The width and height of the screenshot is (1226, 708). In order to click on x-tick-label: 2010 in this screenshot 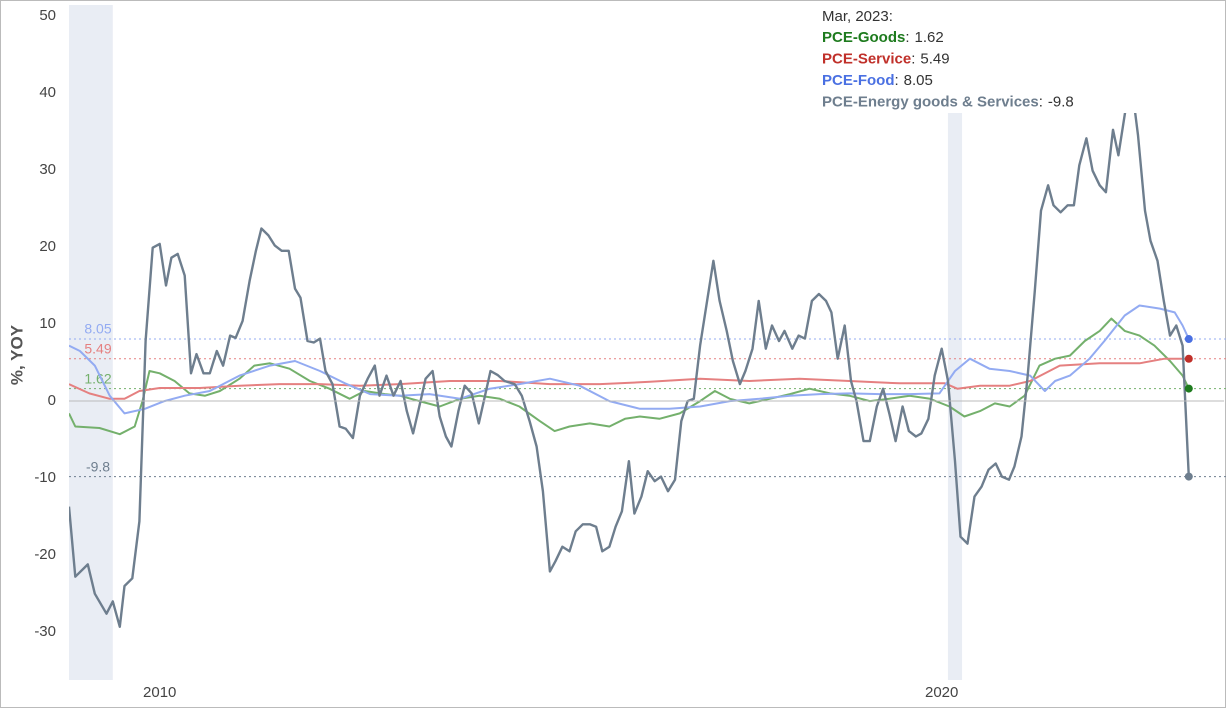, I will do `click(159, 692)`.